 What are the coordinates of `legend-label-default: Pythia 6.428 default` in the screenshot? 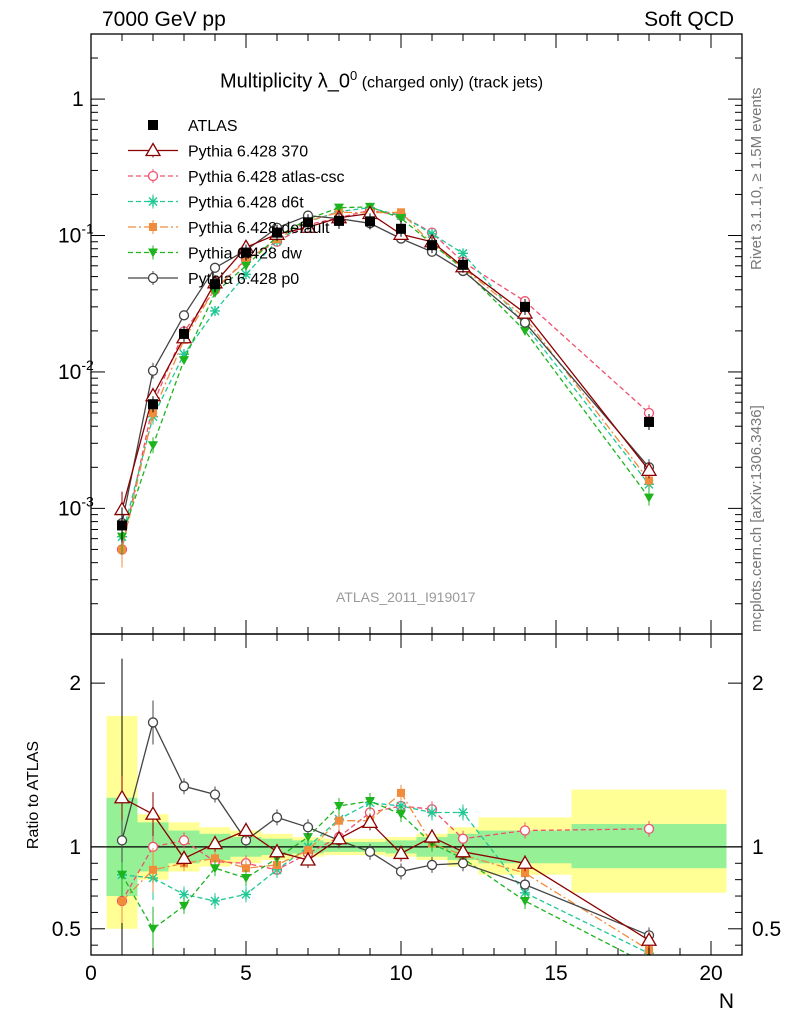 It's located at (259, 228).